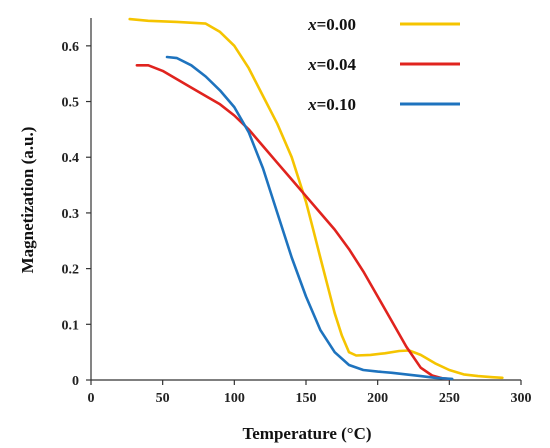  I want to click on y-tick-label: 0.1, so click(71, 325).